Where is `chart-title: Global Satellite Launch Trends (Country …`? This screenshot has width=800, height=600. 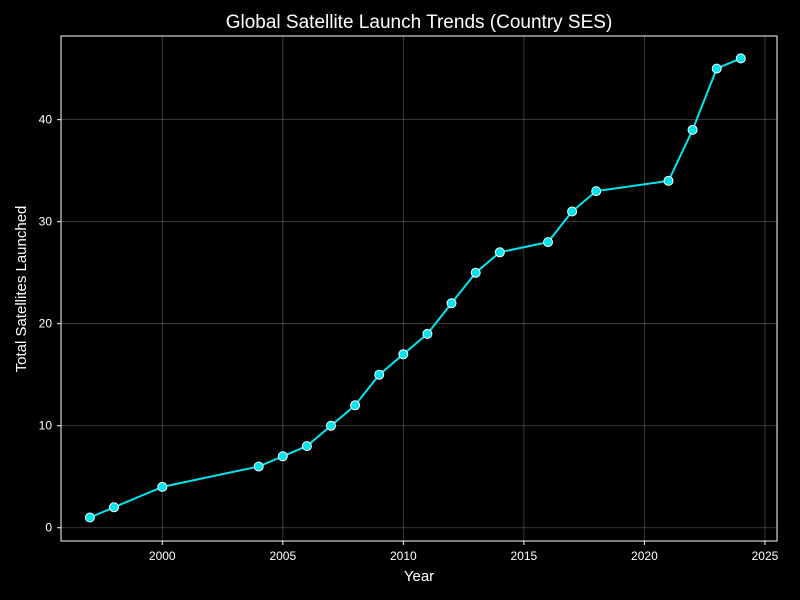
chart-title: Global Satellite Launch Trends (Country … is located at coordinates (419, 22).